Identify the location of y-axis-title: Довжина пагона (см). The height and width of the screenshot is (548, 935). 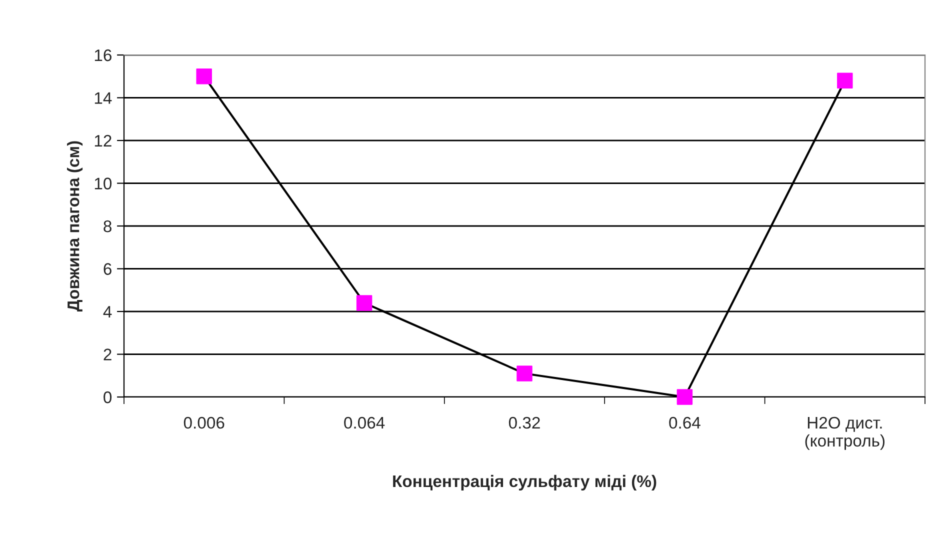
(75, 226).